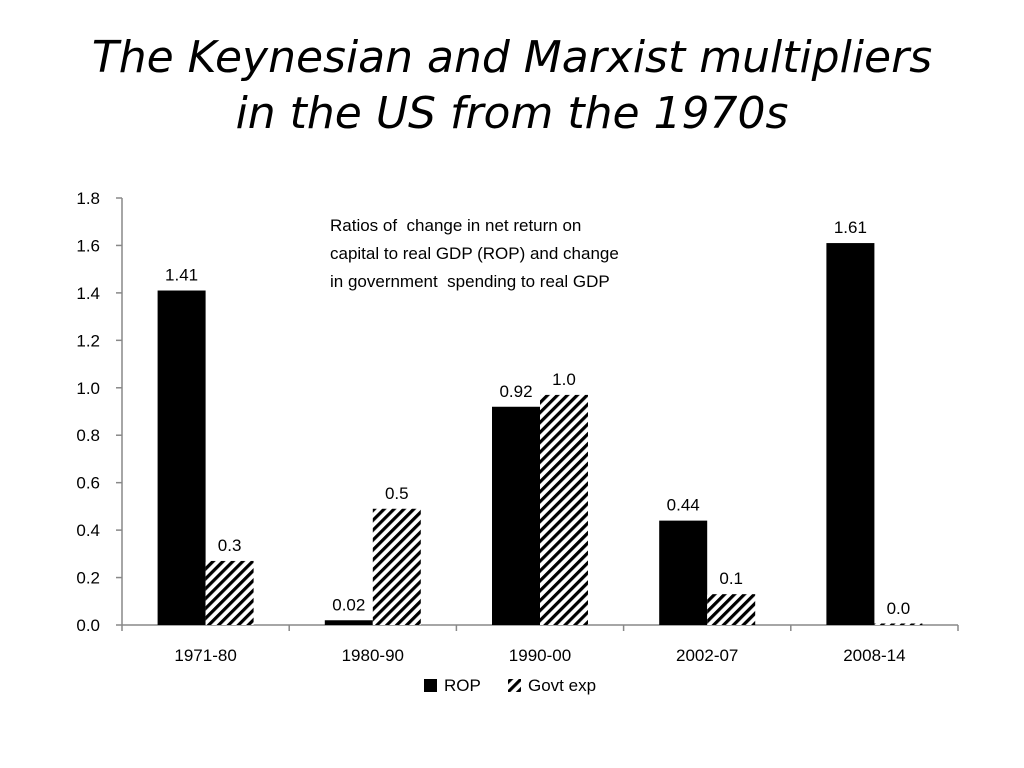 This screenshot has width=1024, height=768. Describe the element at coordinates (512, 113) in the screenshot. I see `slide-title-line-2: in the US from the 1970s` at that location.